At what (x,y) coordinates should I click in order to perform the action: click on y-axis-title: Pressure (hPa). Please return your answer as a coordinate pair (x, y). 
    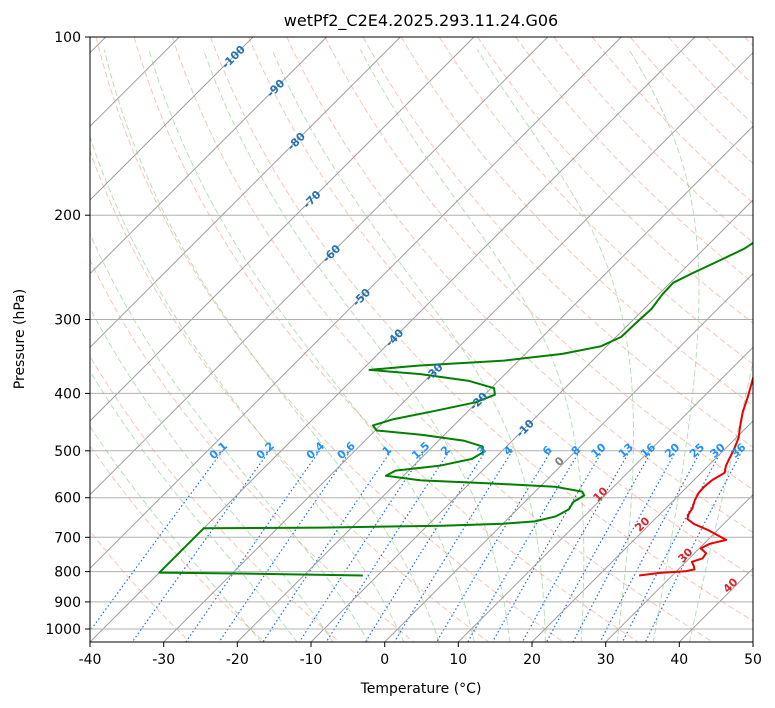
    Looking at the image, I should click on (20, 339).